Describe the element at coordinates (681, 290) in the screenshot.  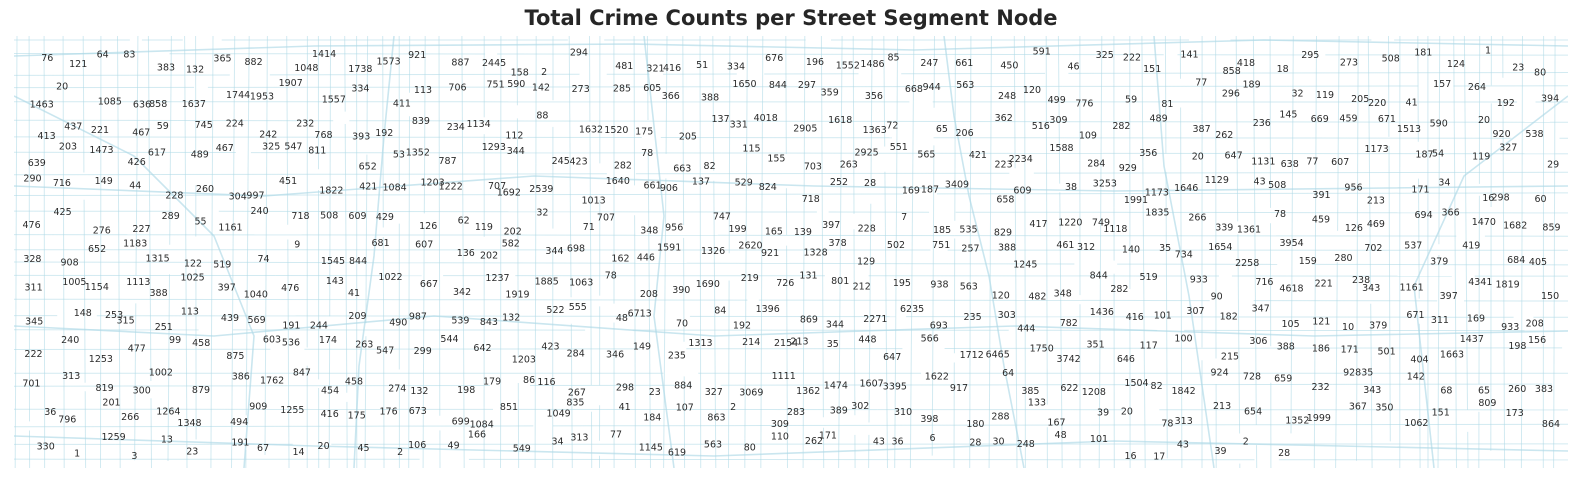
I see `node-count-label: 390` at that location.